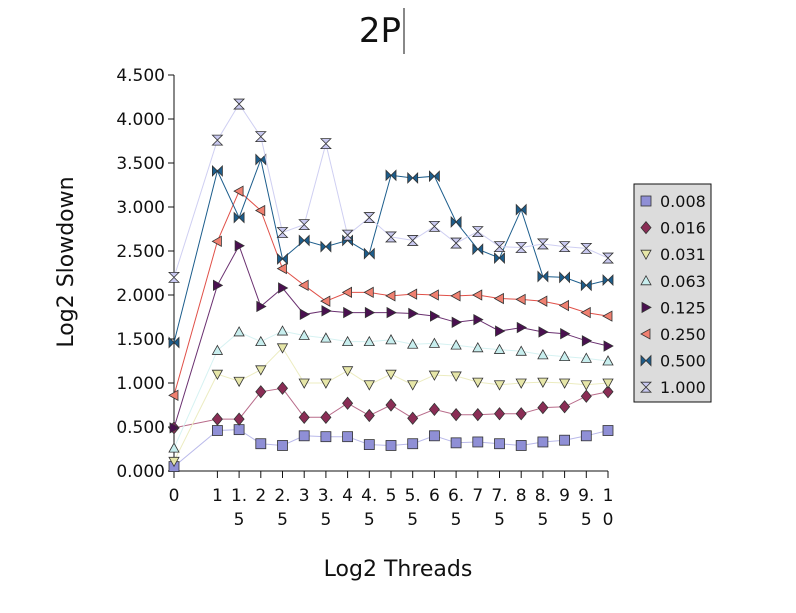 This screenshot has height=613, width=796. I want to click on y-tick-label: 1.000, so click(140, 384).